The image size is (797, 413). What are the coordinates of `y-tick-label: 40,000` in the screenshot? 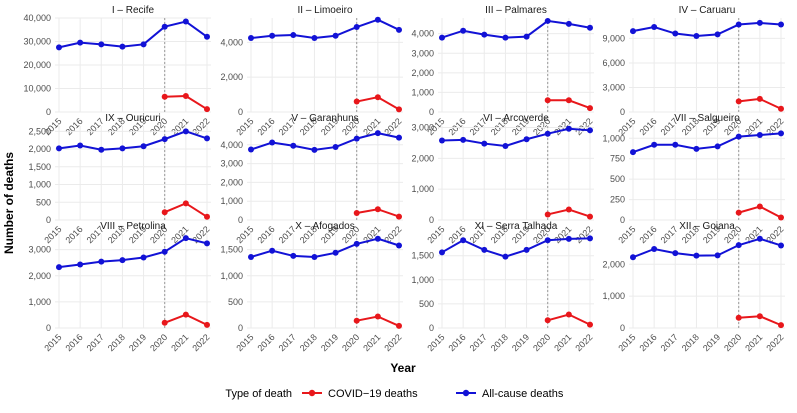 It's located at (37, 18).